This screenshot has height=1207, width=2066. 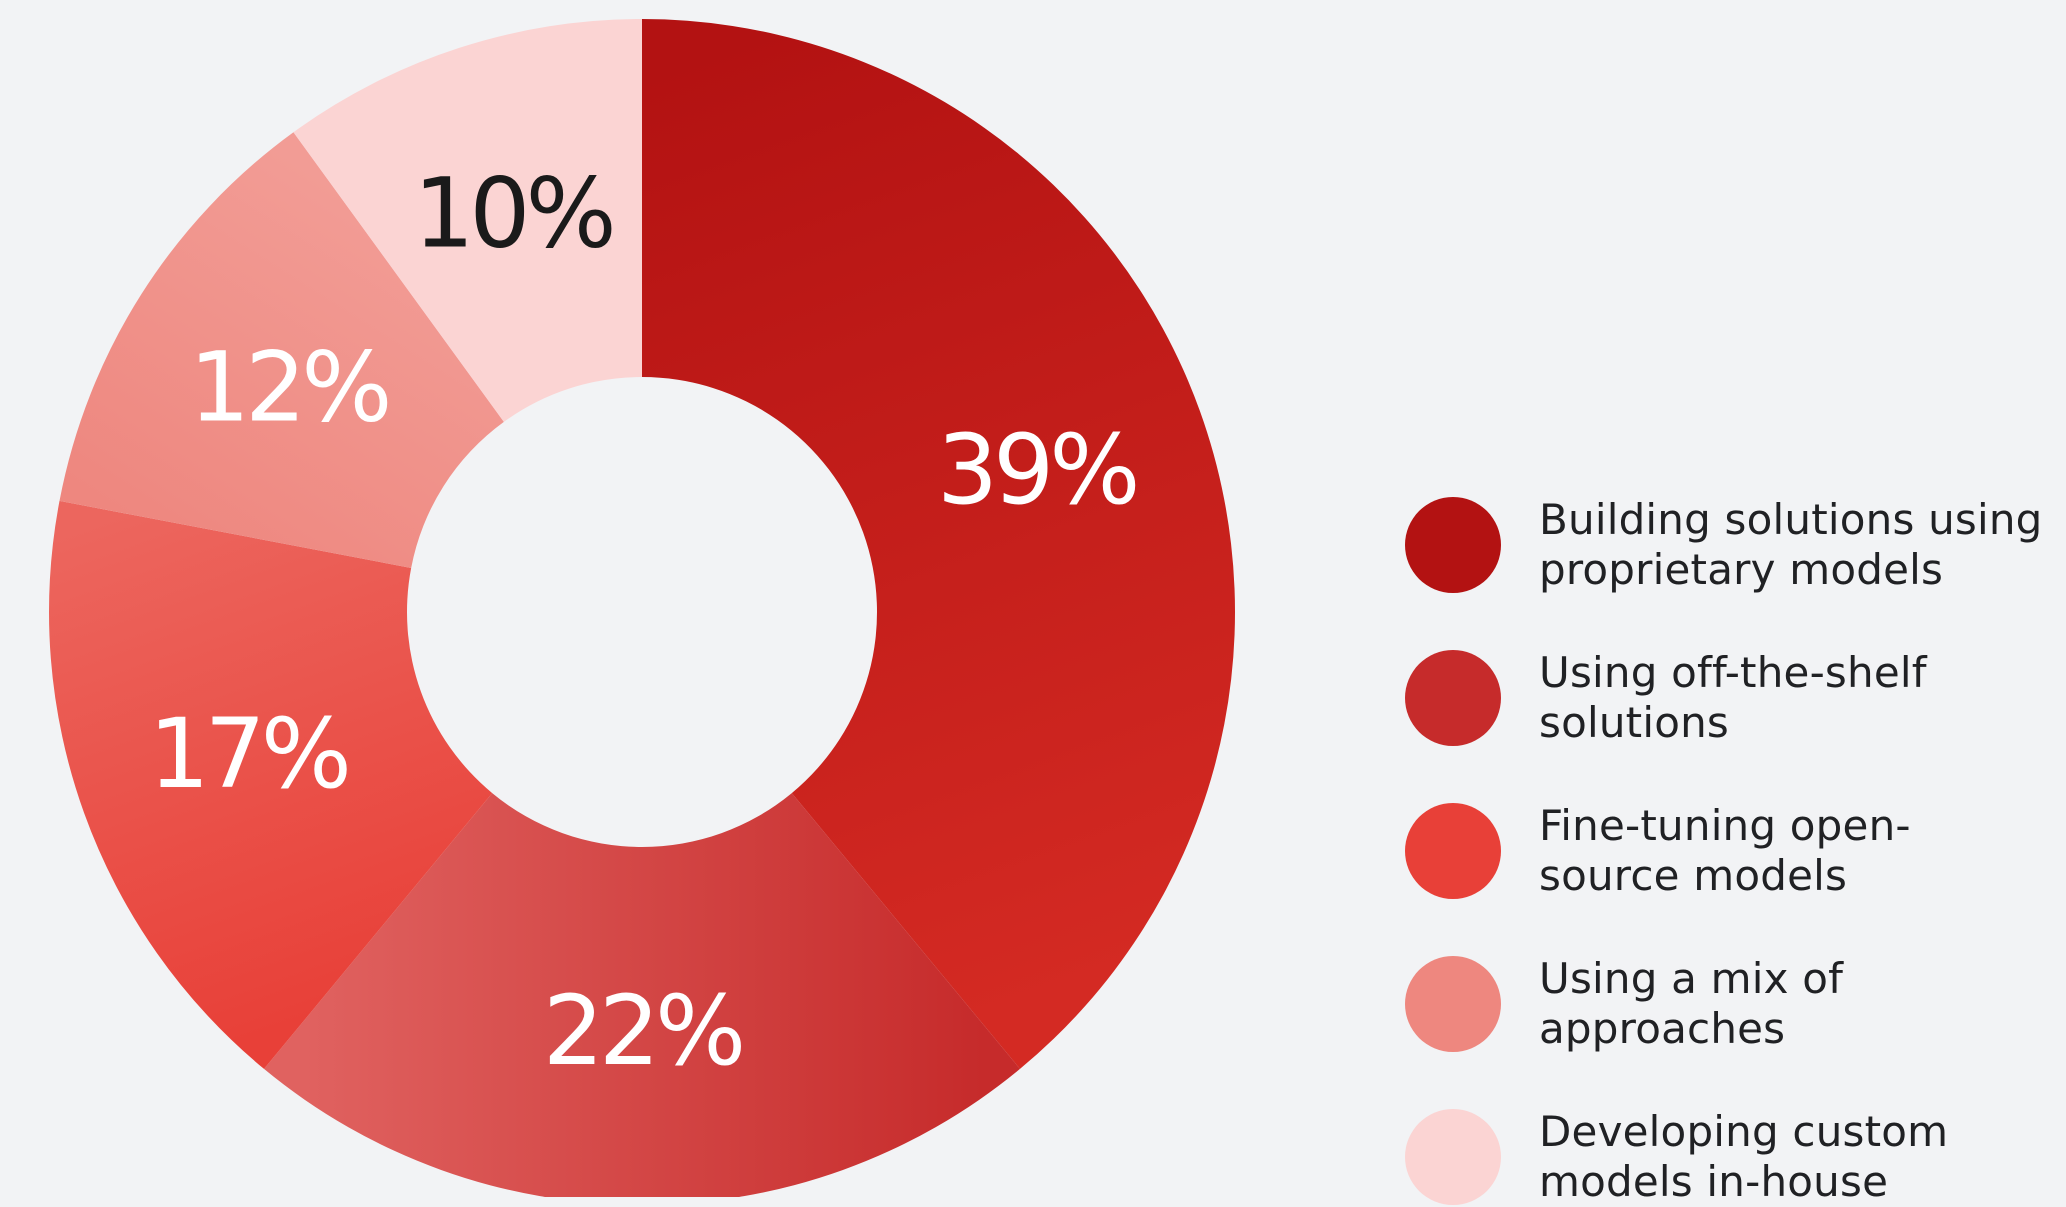 What do you see at coordinates (1691, 1003) in the screenshot?
I see `legend-label: Using a mix of approaches` at bounding box center [1691, 1003].